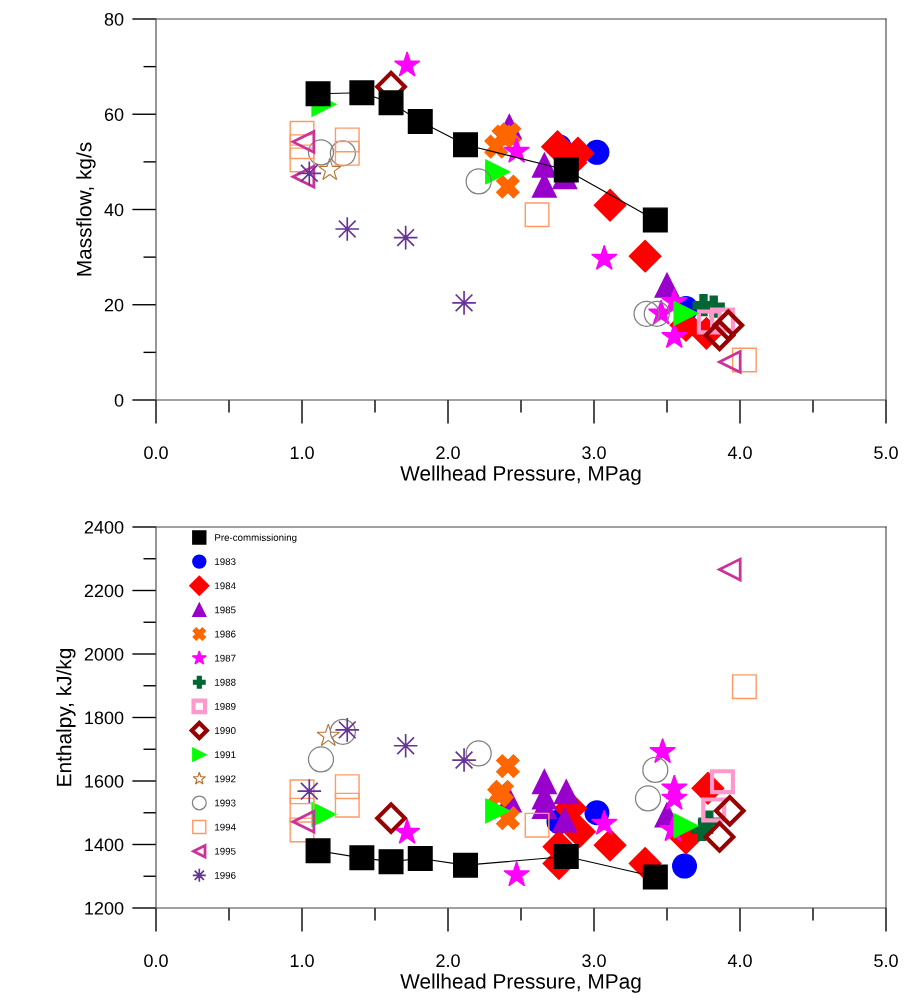 This screenshot has width=909, height=1006. I want to click on y-tick-label: 2400, so click(104, 527).